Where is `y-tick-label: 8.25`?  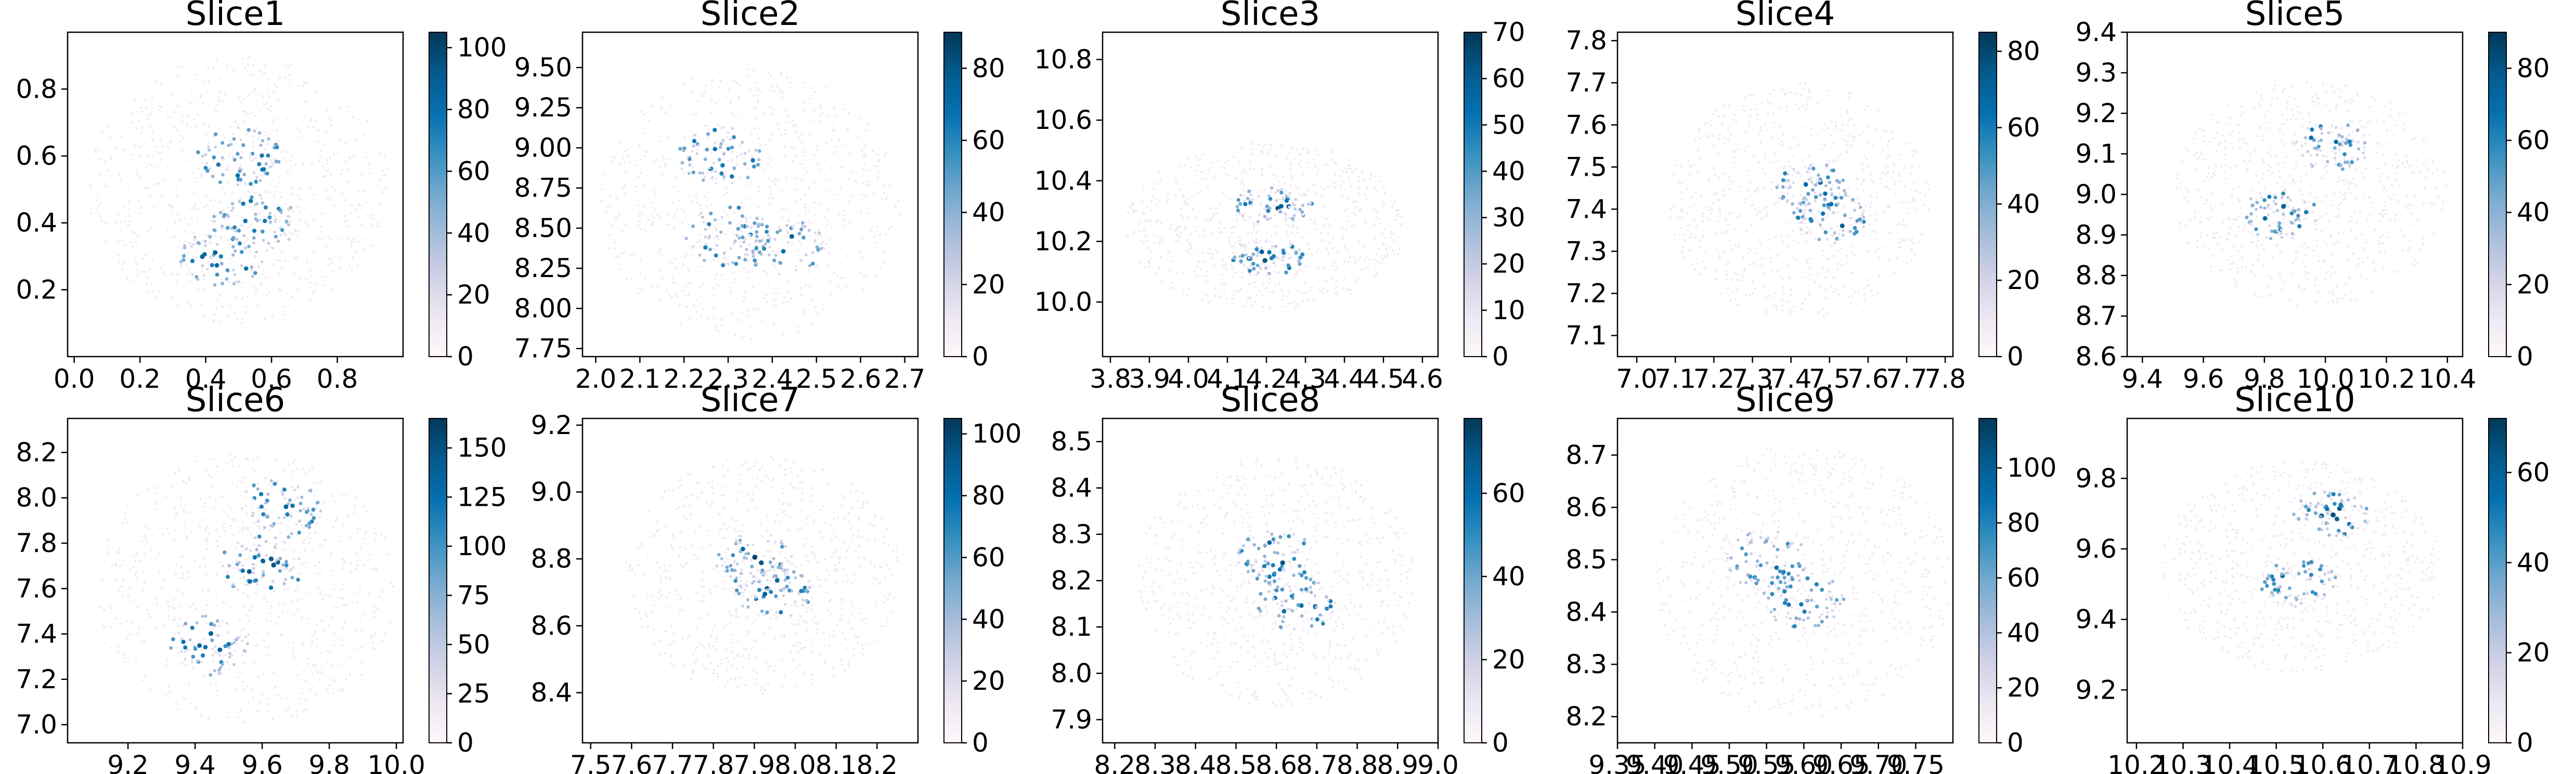
y-tick-label: 8.25 is located at coordinates (543, 268).